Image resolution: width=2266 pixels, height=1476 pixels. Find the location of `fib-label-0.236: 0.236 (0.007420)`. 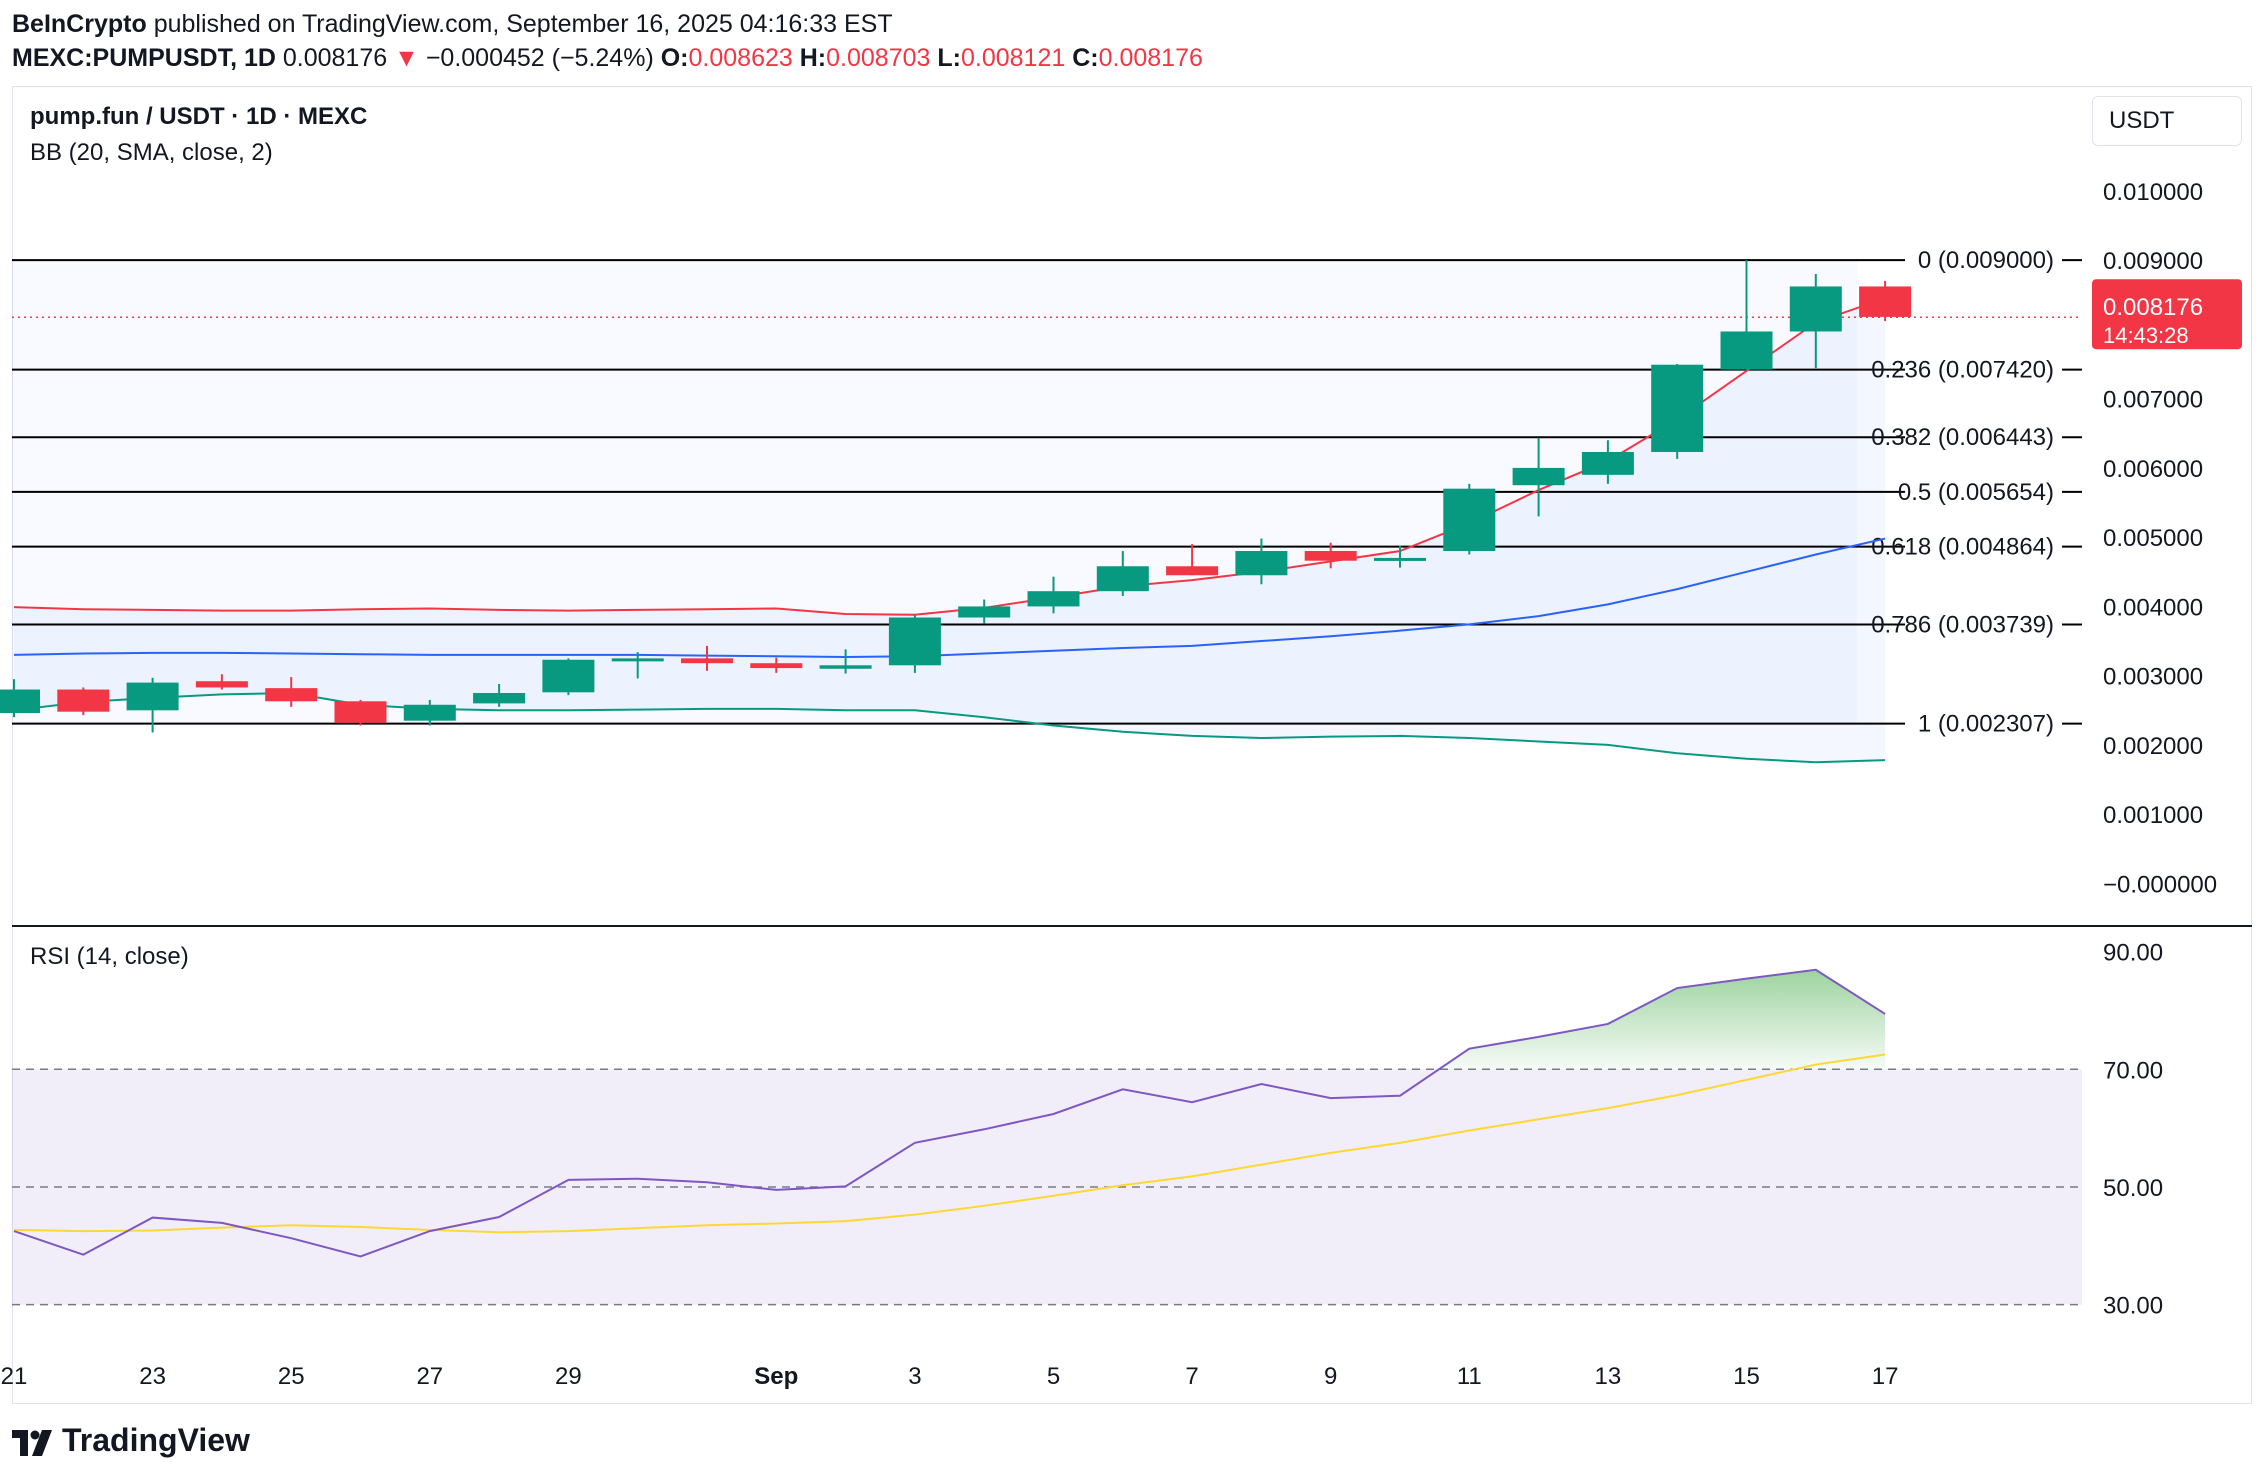

fib-label-0.236: 0.236 (0.007420) is located at coordinates (1962, 370).